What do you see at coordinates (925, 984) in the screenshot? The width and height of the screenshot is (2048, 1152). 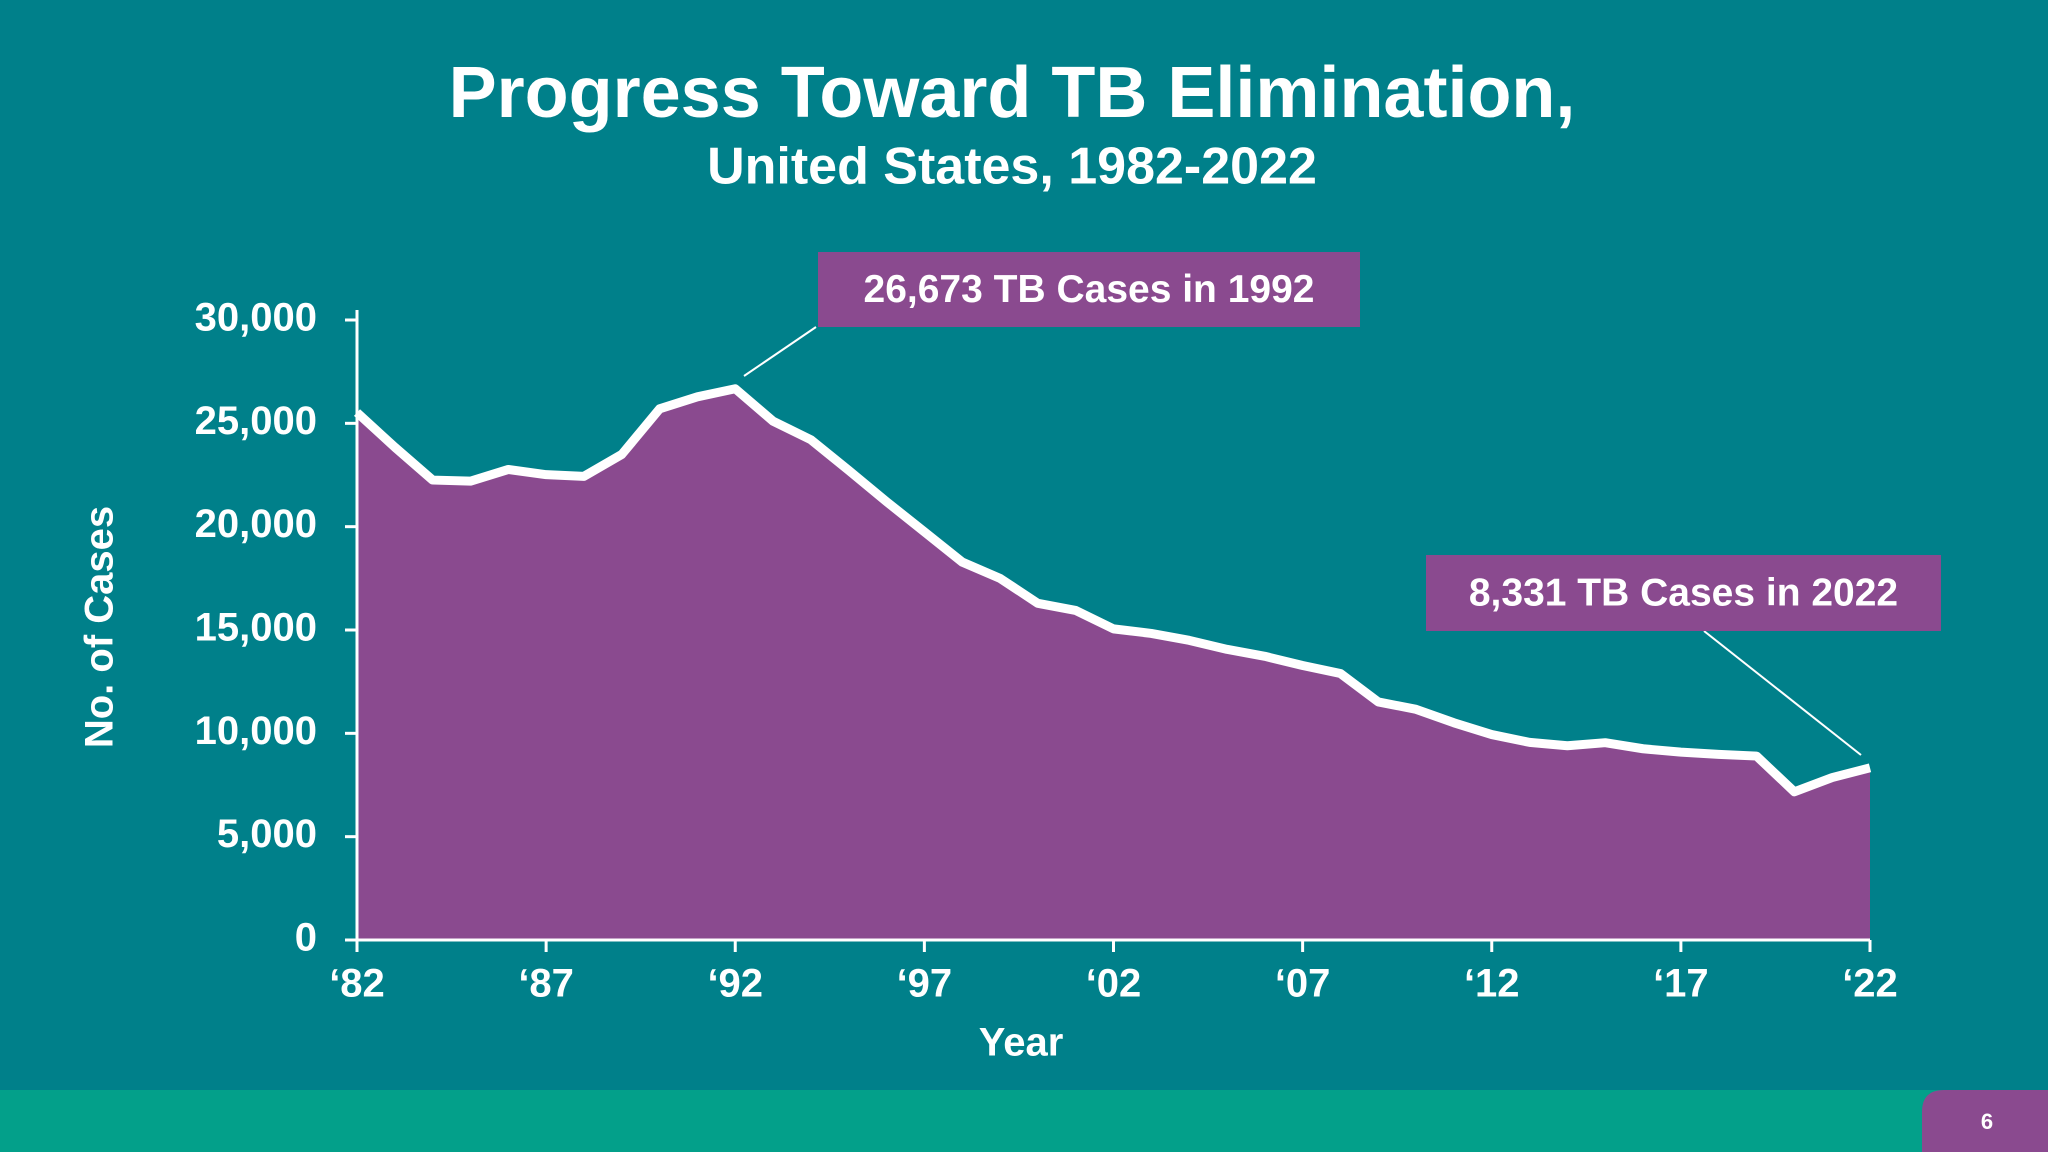 I see `x-tick-label: ‘97` at bounding box center [925, 984].